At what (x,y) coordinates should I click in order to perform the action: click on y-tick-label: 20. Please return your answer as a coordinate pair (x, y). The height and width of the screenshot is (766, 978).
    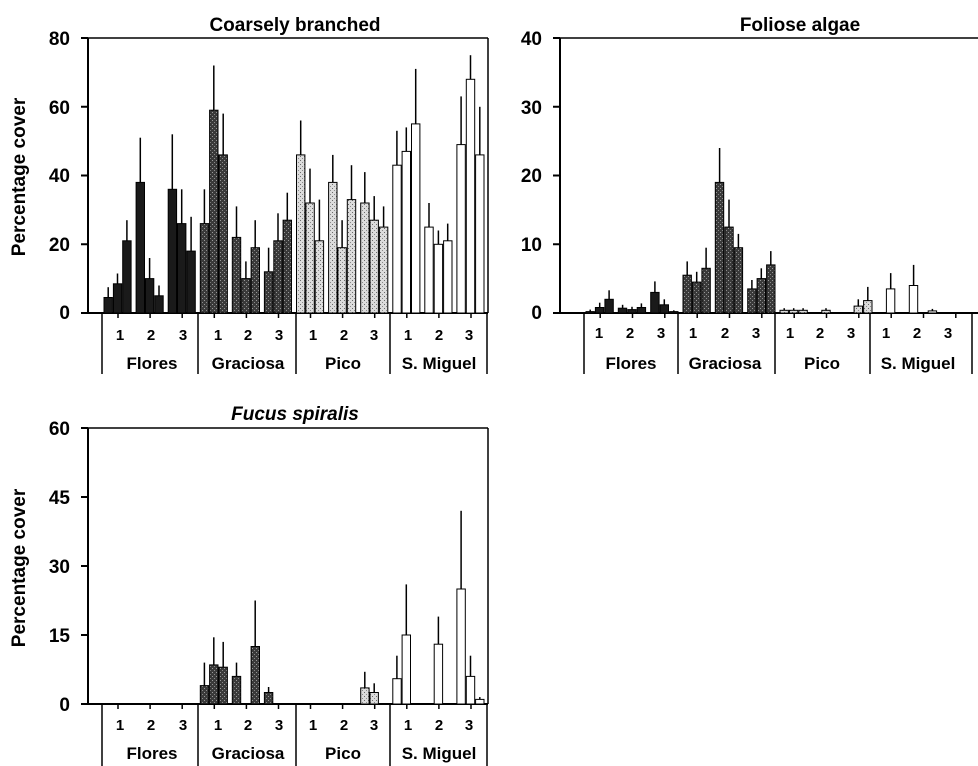
    Looking at the image, I should click on (531, 176).